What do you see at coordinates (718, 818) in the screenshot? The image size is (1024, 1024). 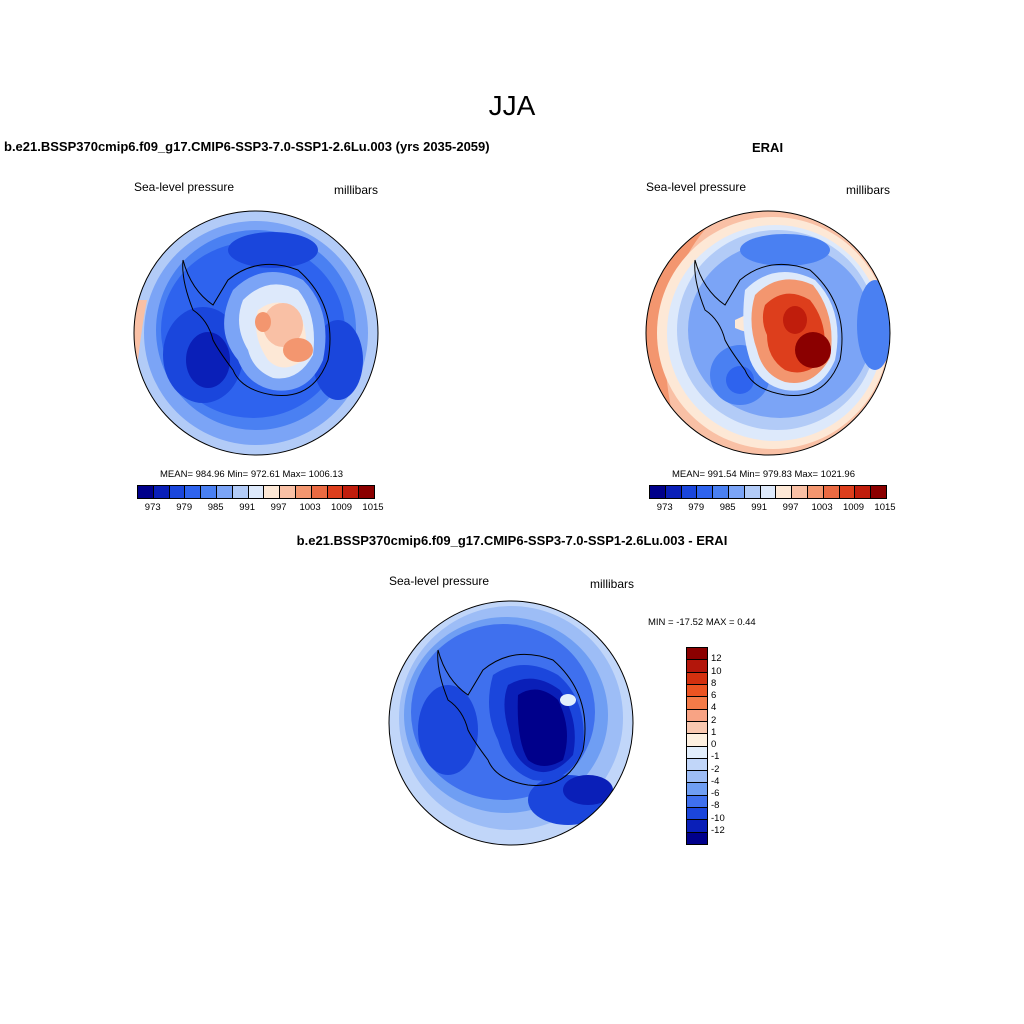 I see `colorbar-tick-label: -10` at bounding box center [718, 818].